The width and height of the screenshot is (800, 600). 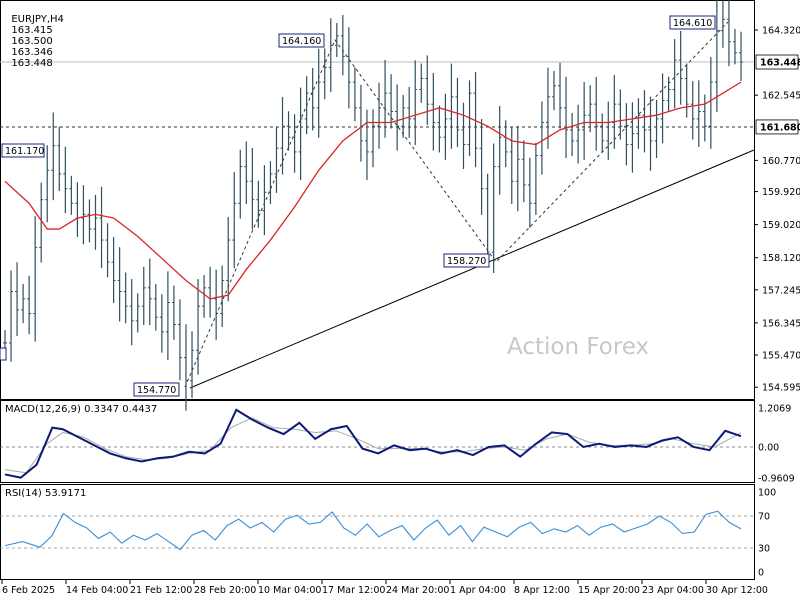 I want to click on price-annotation-label: 161.170, so click(x=24, y=151).